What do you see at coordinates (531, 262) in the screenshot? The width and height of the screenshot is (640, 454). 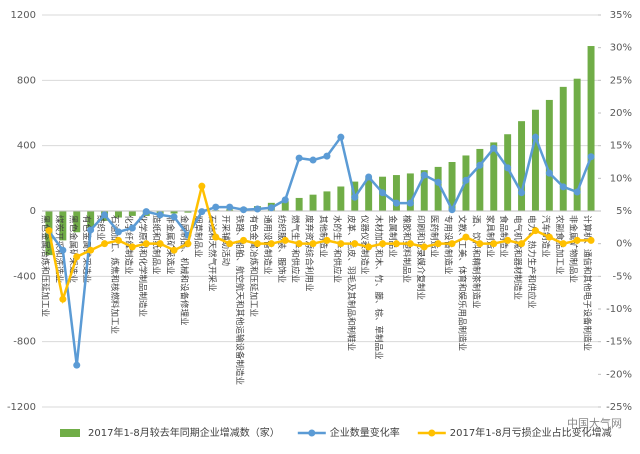 I see `x-tick-label: 电力、热力生产和供应业` at bounding box center [531, 262].